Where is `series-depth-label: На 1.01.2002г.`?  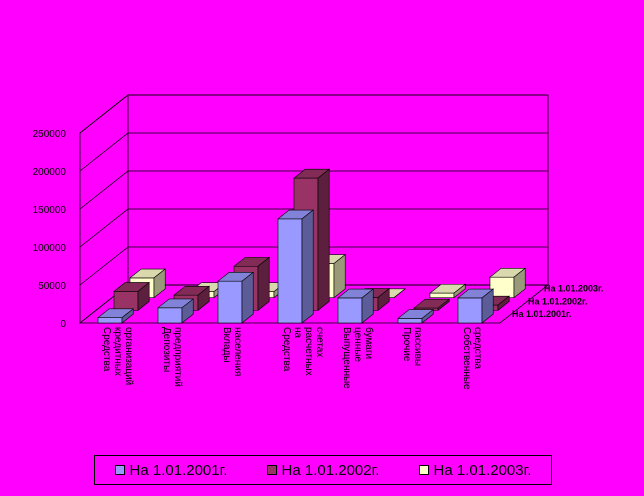 series-depth-label: На 1.01.2002г. is located at coordinates (557, 301).